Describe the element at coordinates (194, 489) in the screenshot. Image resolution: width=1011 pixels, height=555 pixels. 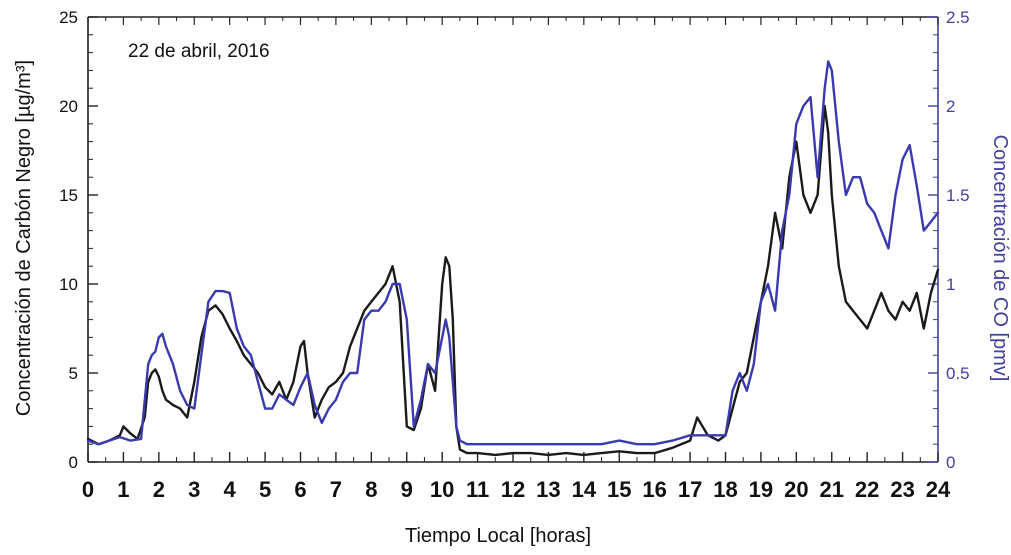
I see `x-tick-label: 3` at that location.